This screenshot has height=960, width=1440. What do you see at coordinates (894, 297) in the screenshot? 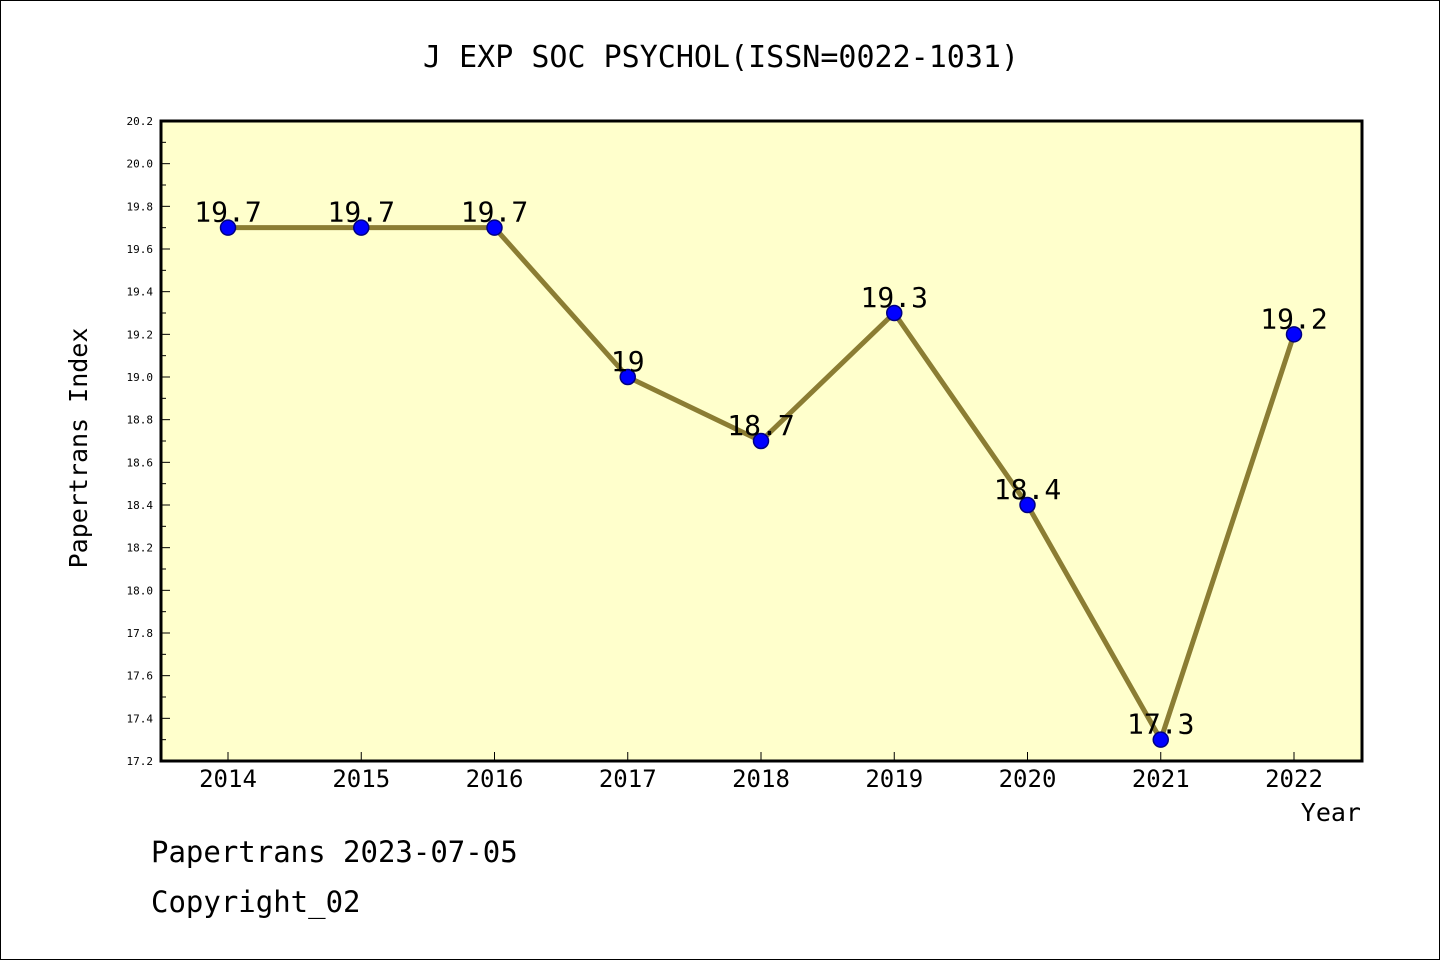
I see `data-label: 19.3` at bounding box center [894, 297].